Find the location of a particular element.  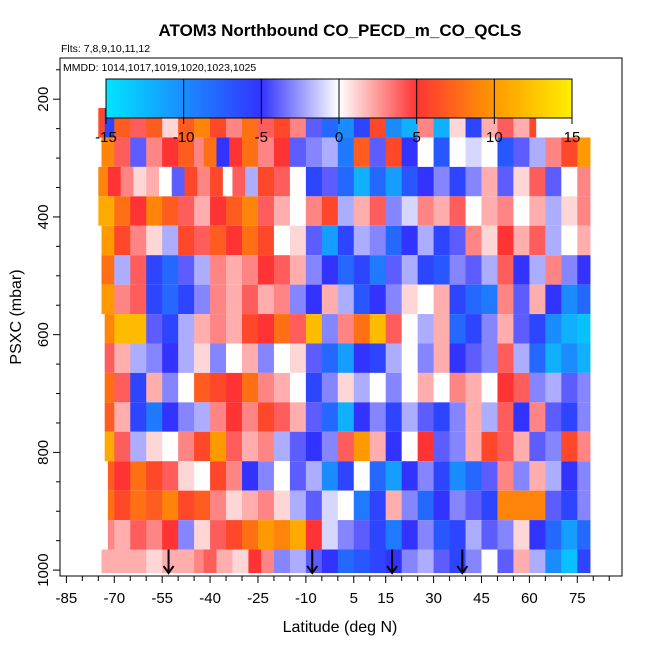

x-tick-label: 60 is located at coordinates (529, 598).